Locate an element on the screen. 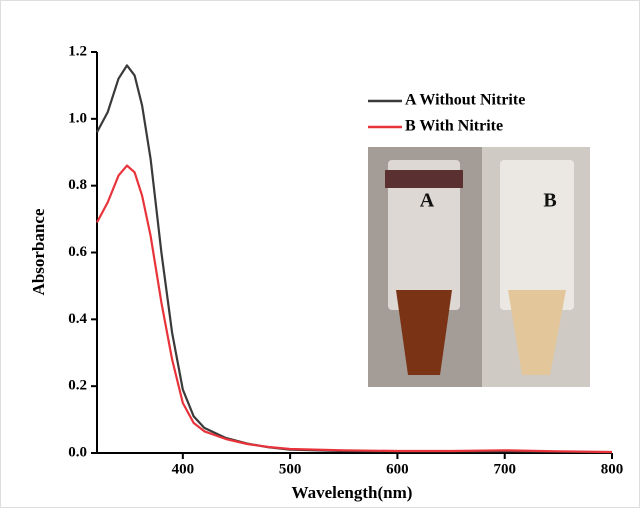  y-tick-label: 0.2 is located at coordinates (77, 386).